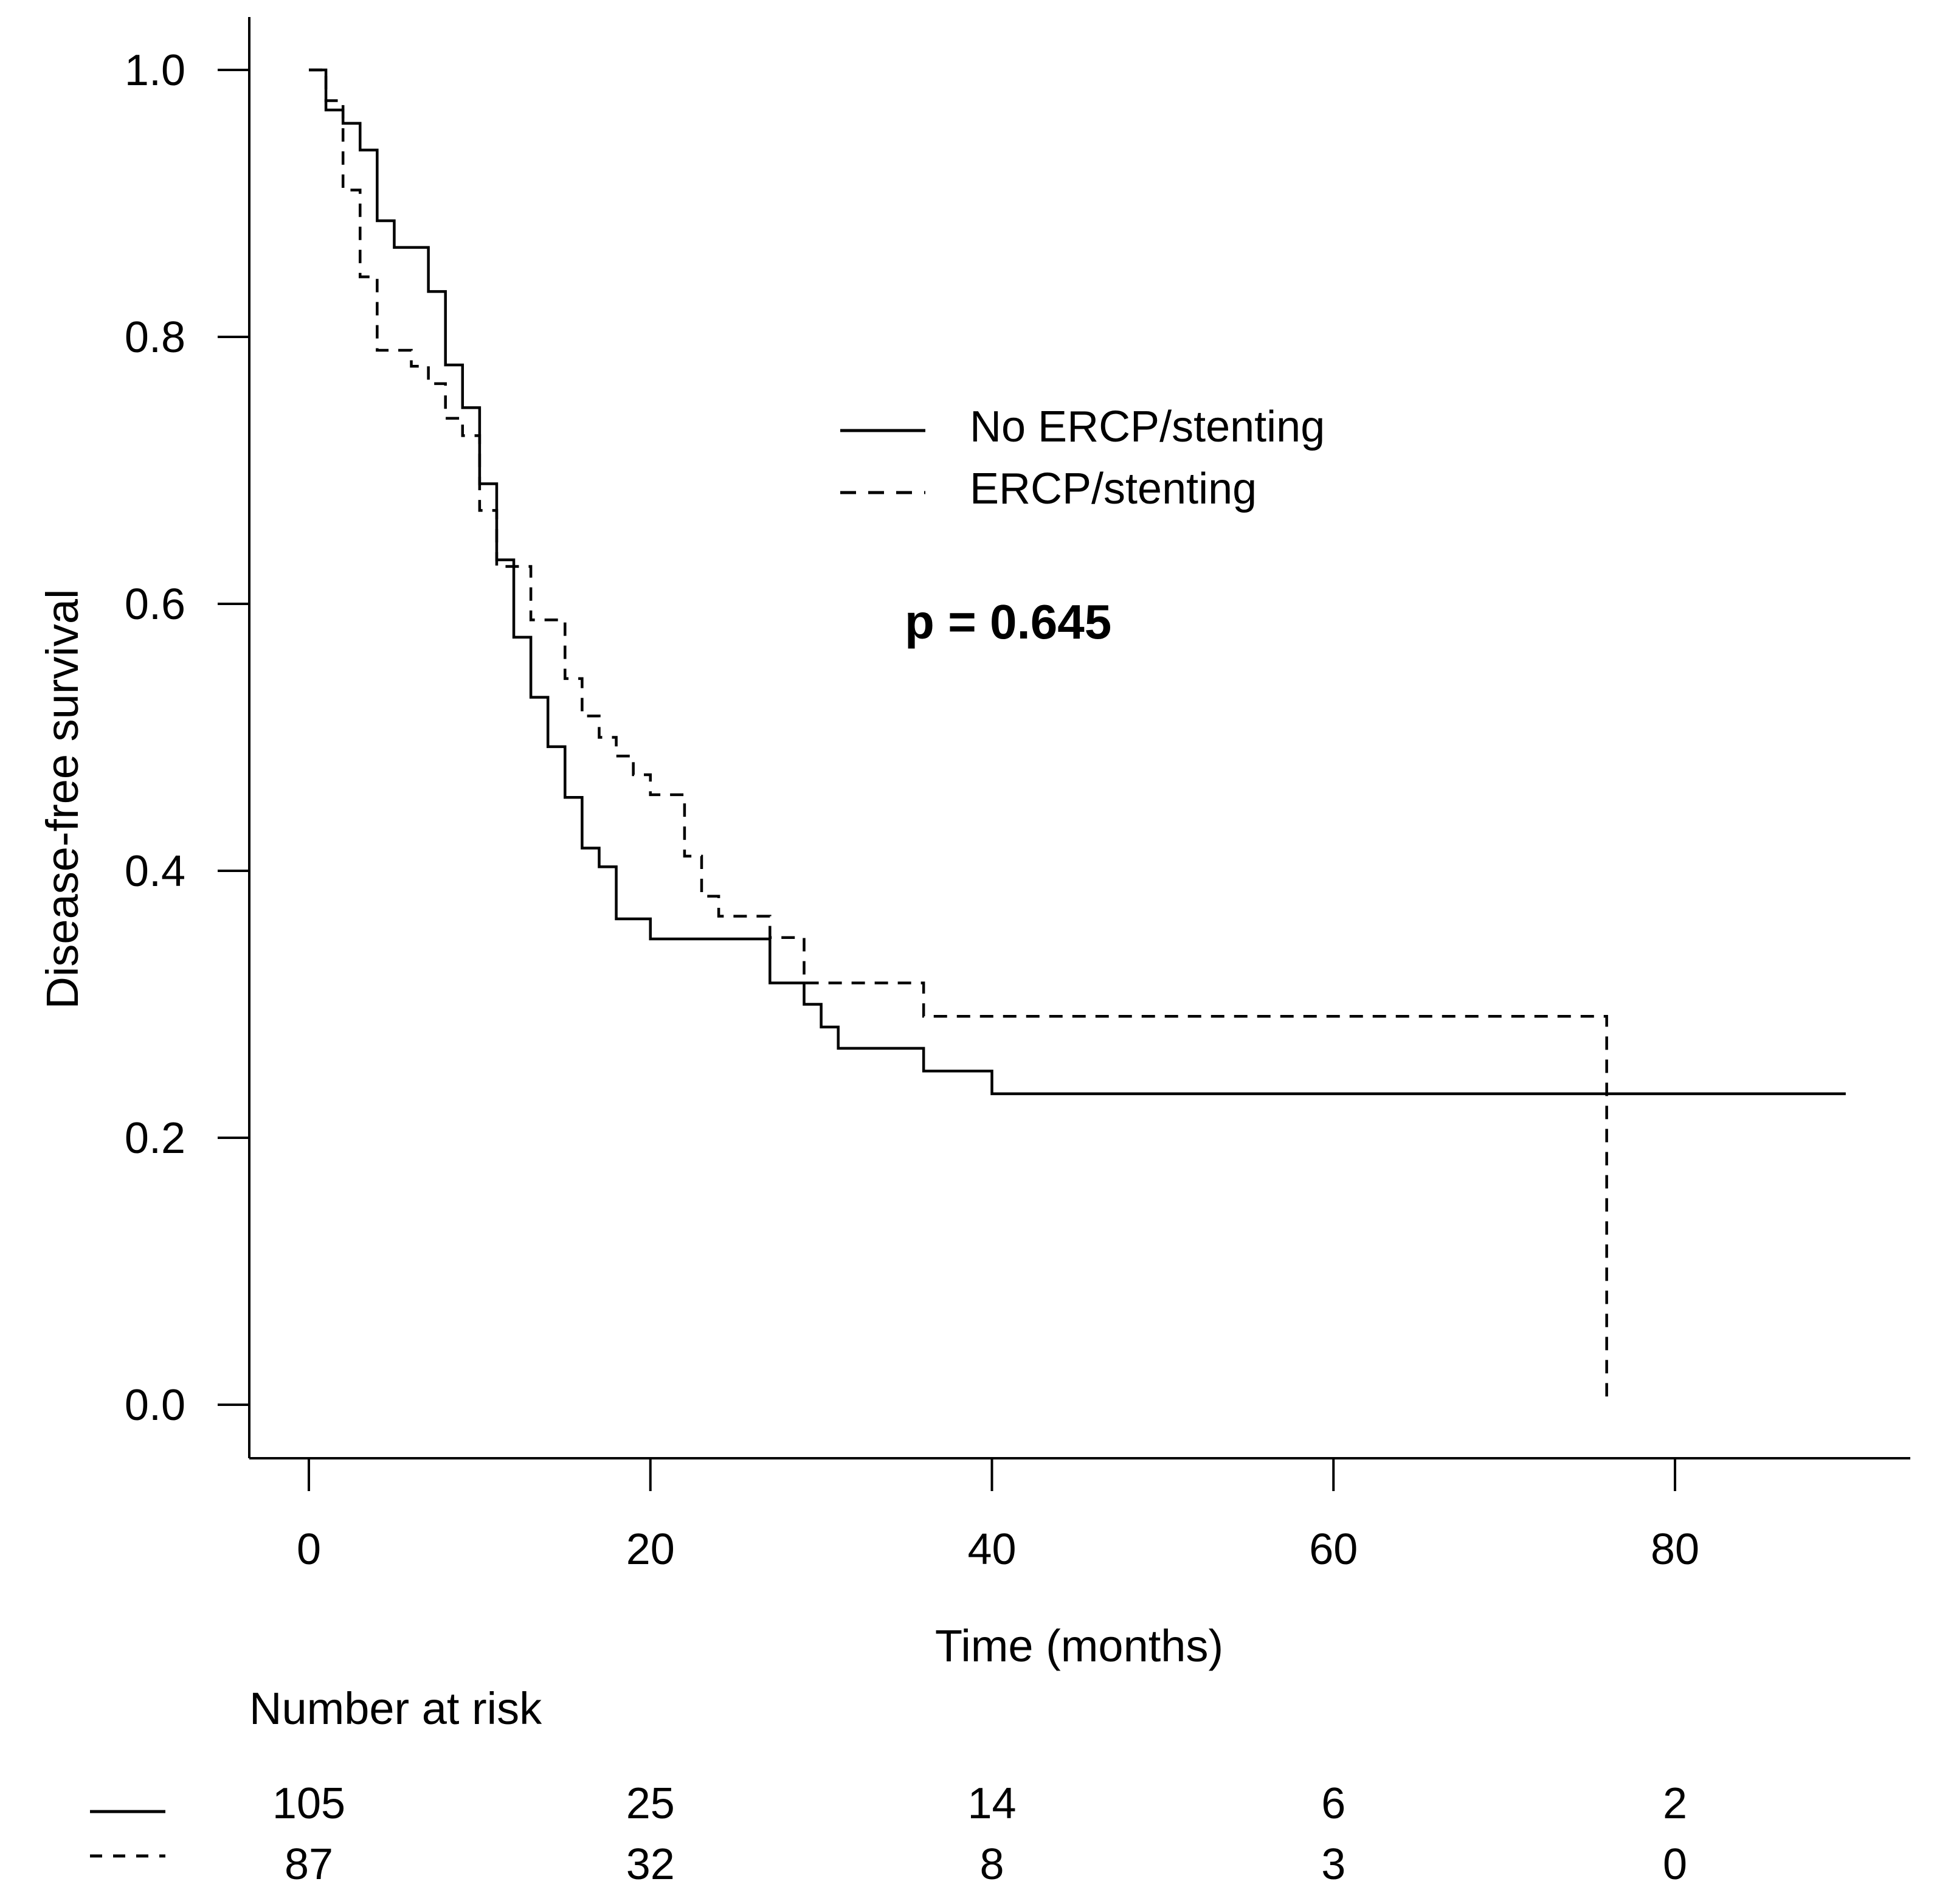 This screenshot has width=1934, height=1904. Describe the element at coordinates (1333, 1864) in the screenshot. I see `risk-value: 3` at that location.